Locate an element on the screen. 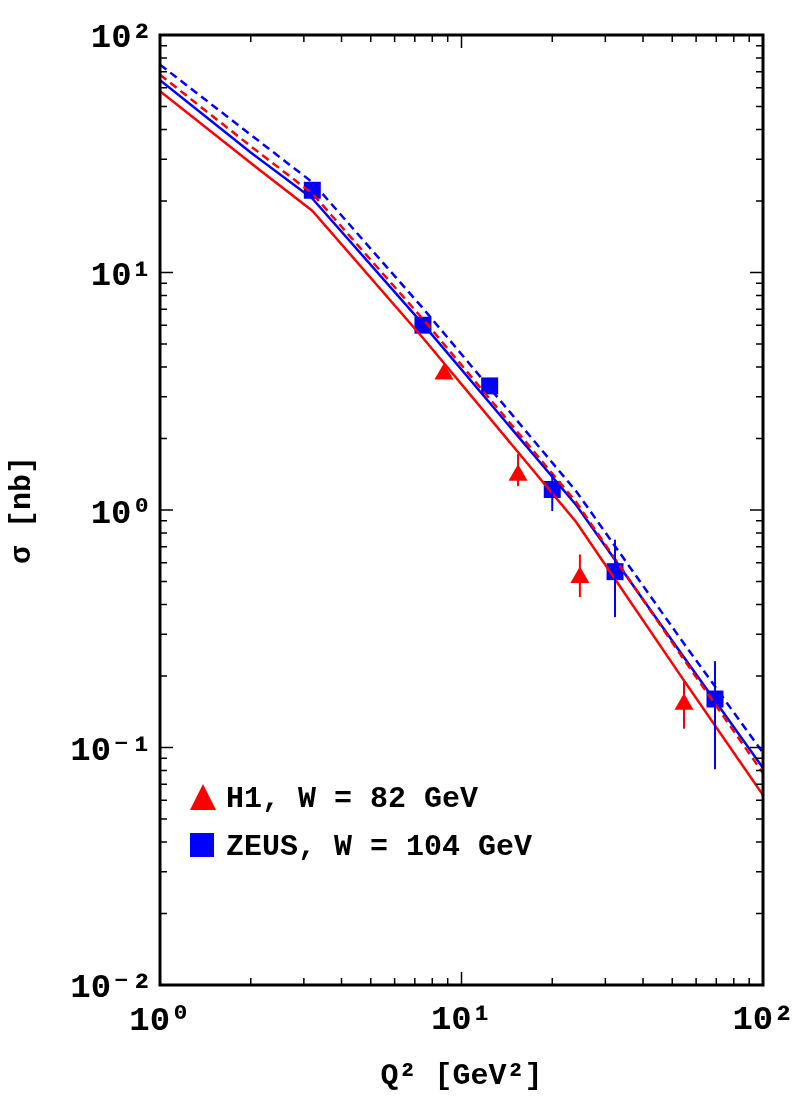  x-tick-label: 10² is located at coordinates (763, 1020).